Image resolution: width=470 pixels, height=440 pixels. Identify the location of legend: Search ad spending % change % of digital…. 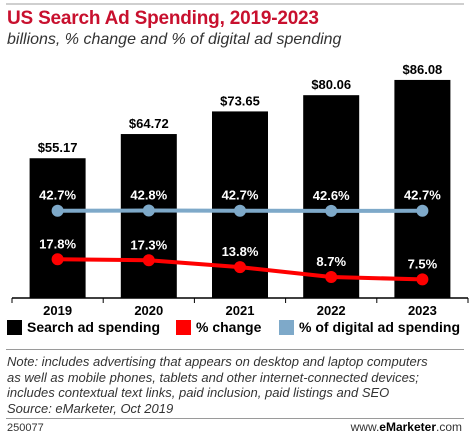
(235, 331).